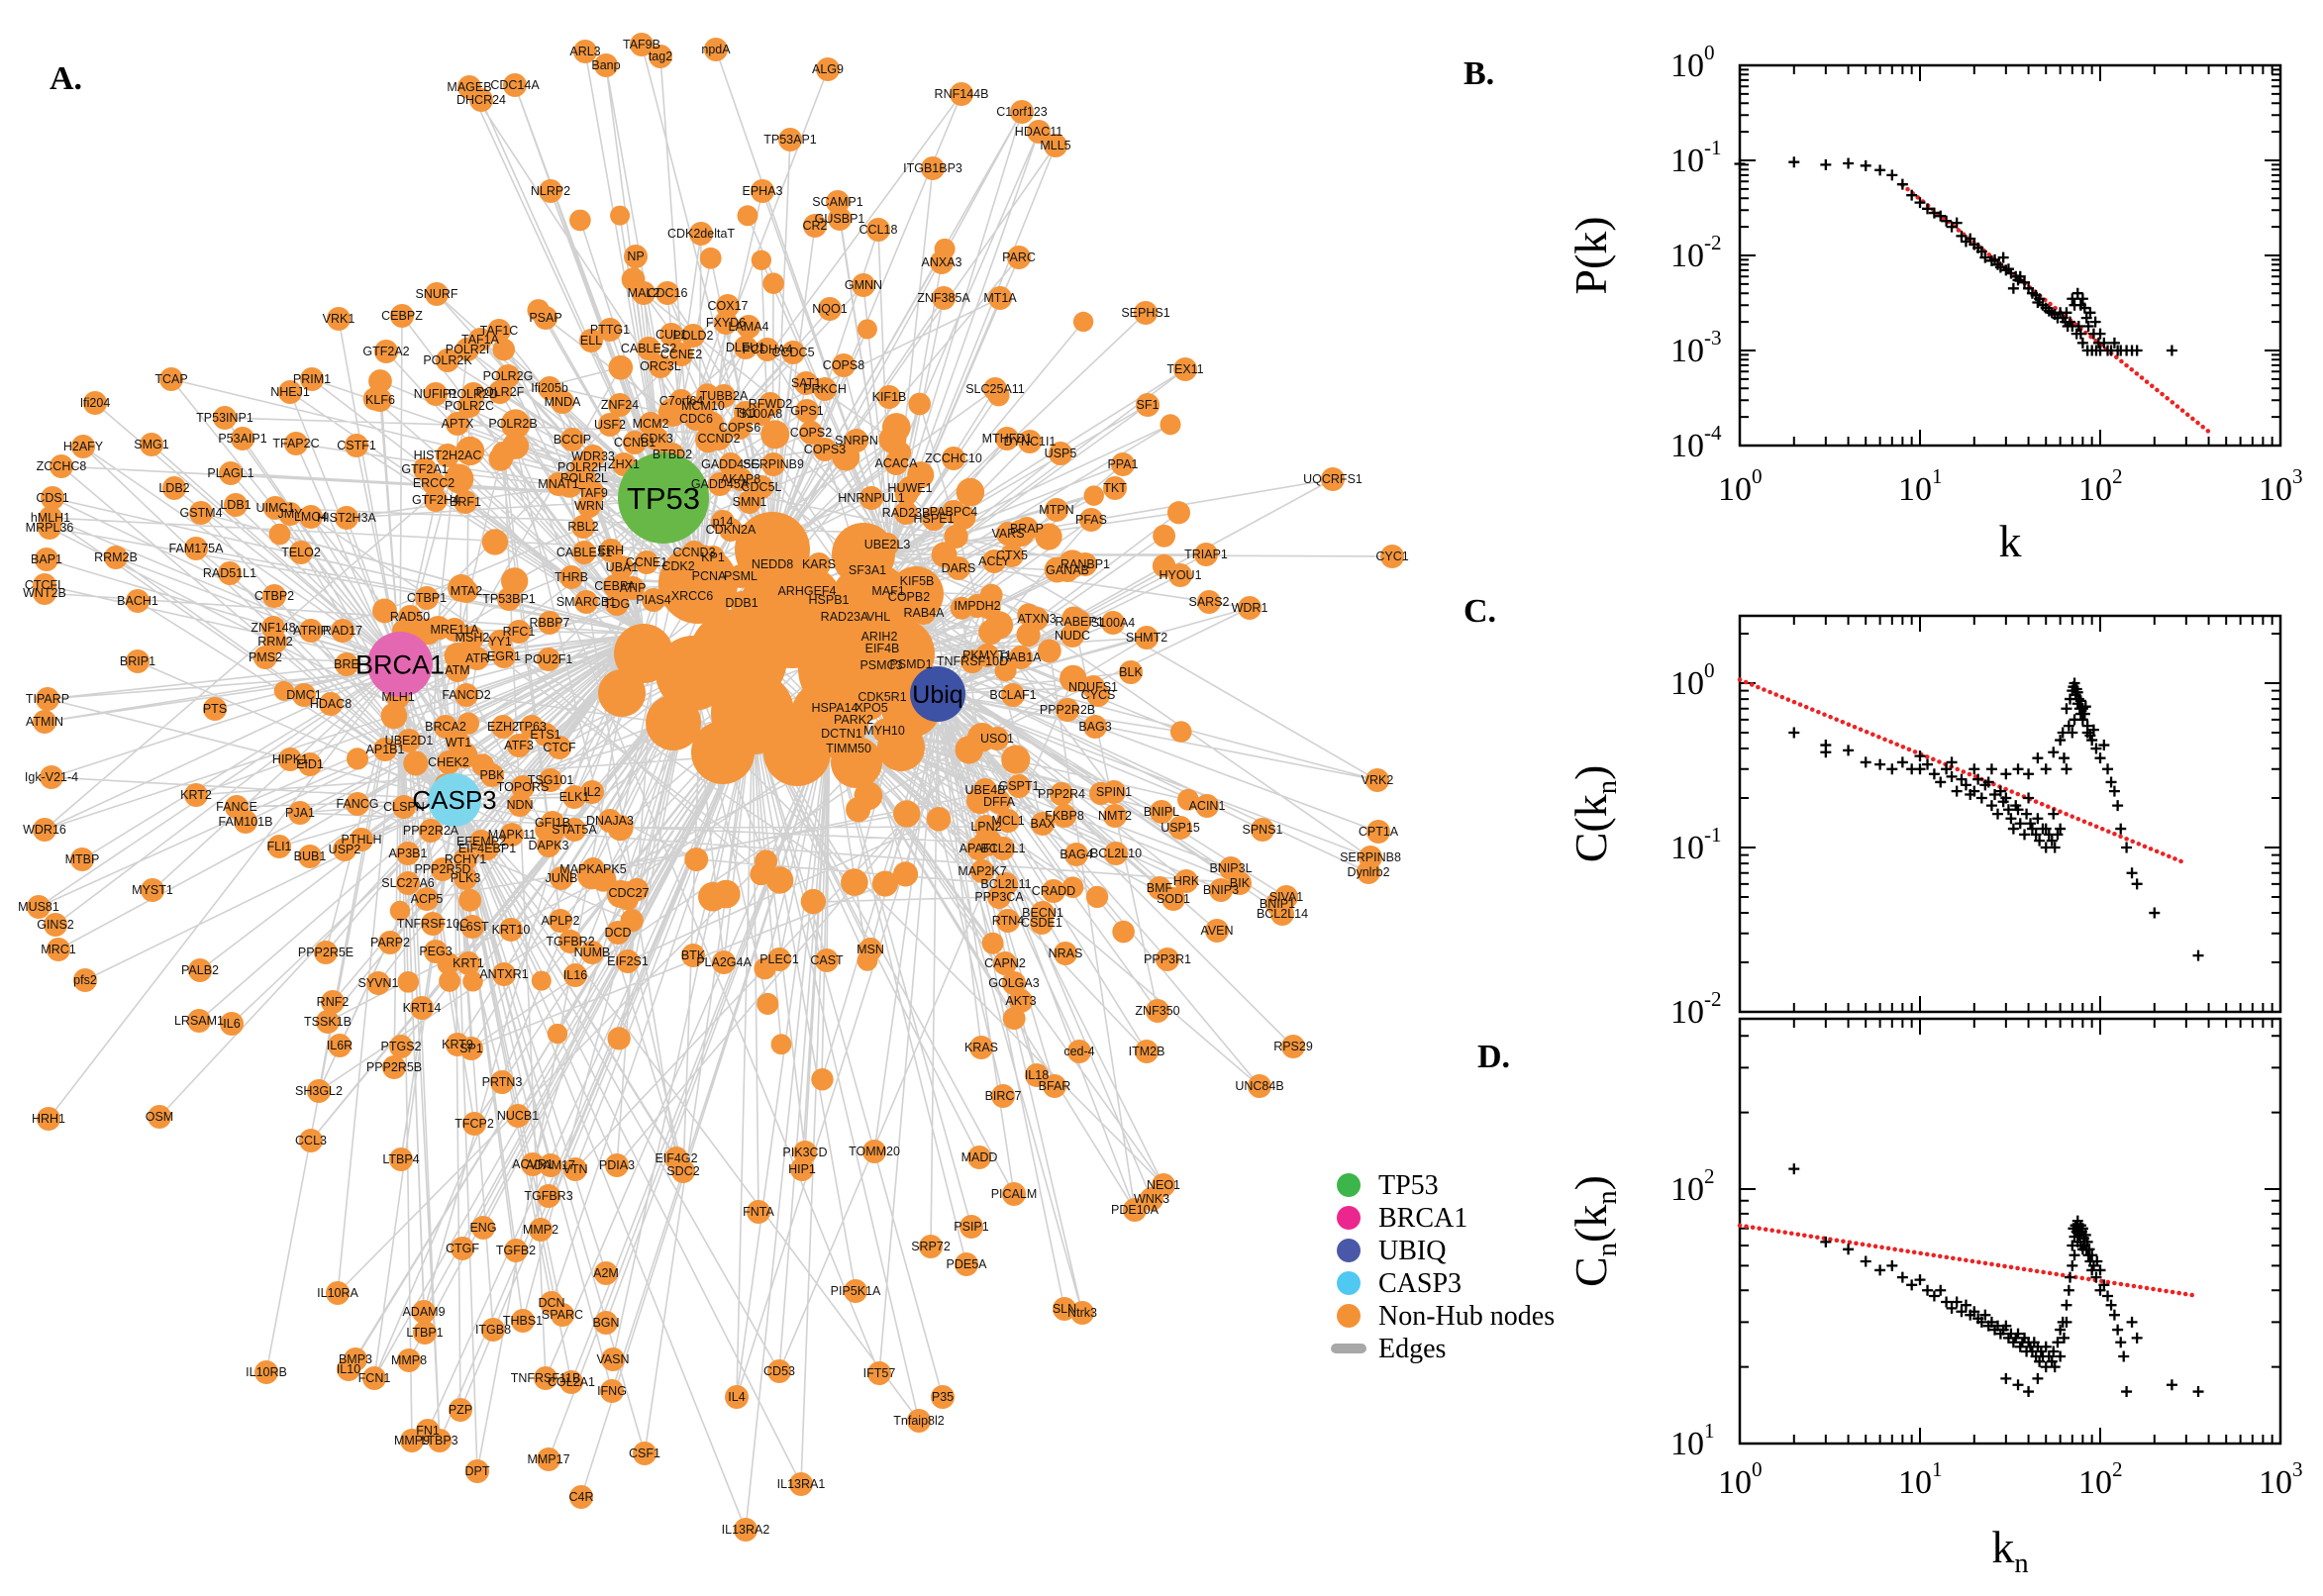 Image resolution: width=2323 pixels, height=1596 pixels. Describe the element at coordinates (692, 596) in the screenshot. I see `network-node-label: XRCC6` at that location.